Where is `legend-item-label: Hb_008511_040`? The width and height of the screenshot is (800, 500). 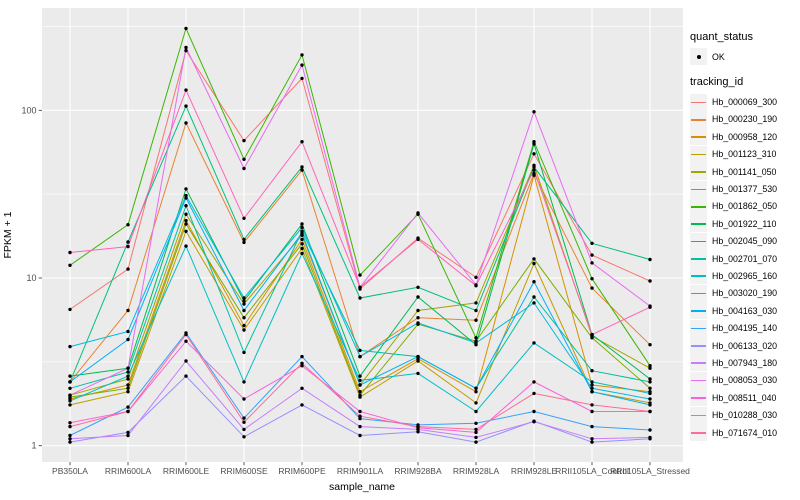 legend-item-label: Hb_008511_040 is located at coordinates (744, 397).